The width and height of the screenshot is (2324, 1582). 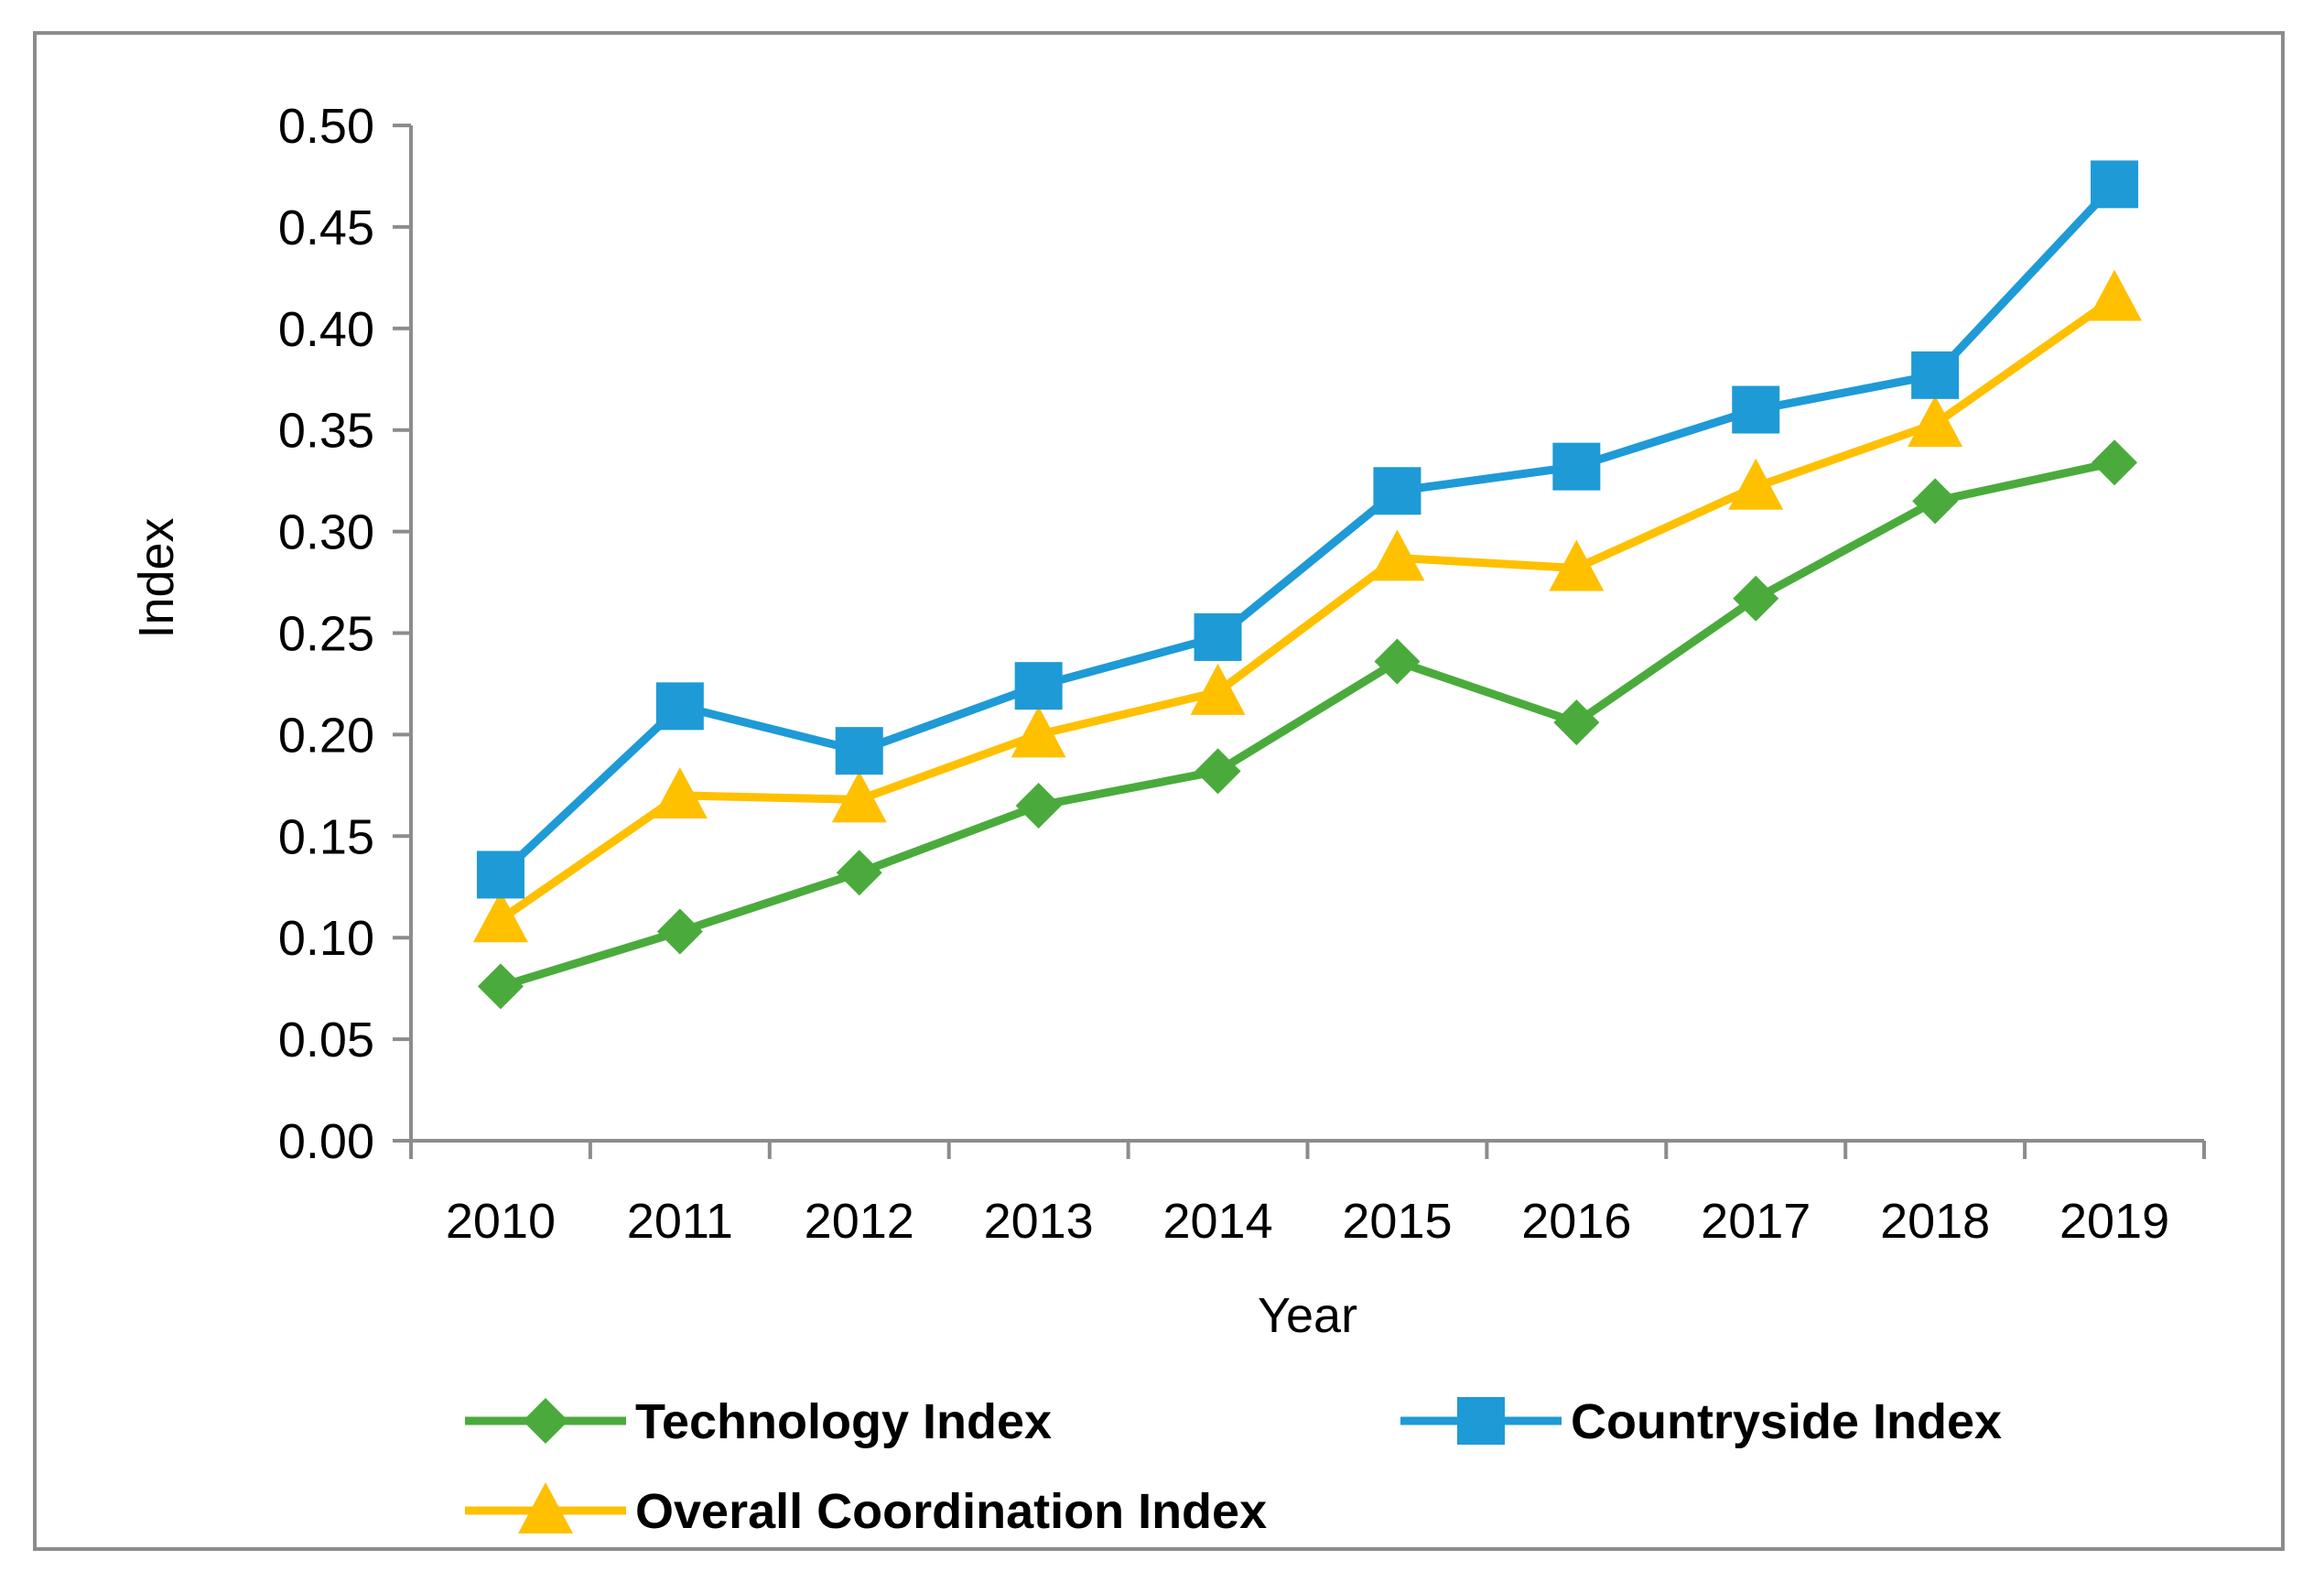 I want to click on y-tick-label: 0.15, so click(x=326, y=836).